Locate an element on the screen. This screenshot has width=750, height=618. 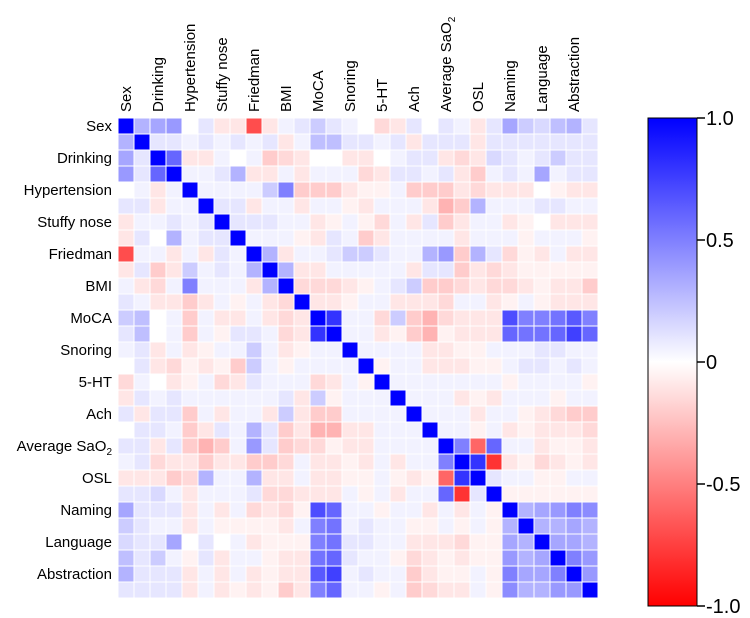
x-tick-label: OSL is located at coordinates (478, 97).